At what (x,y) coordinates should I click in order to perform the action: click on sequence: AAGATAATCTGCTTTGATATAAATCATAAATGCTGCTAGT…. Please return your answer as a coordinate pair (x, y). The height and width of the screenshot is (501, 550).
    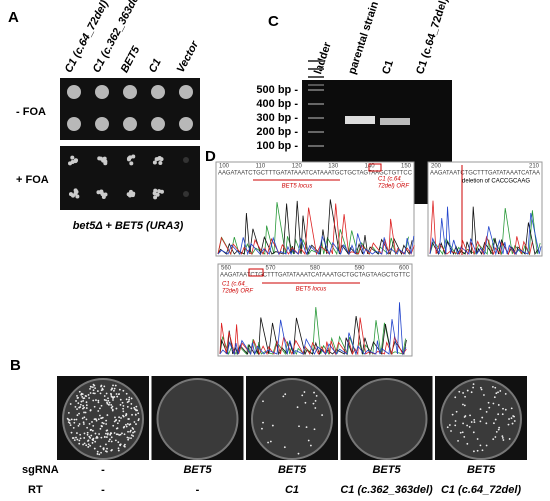
    Looking at the image, I should click on (315, 174).